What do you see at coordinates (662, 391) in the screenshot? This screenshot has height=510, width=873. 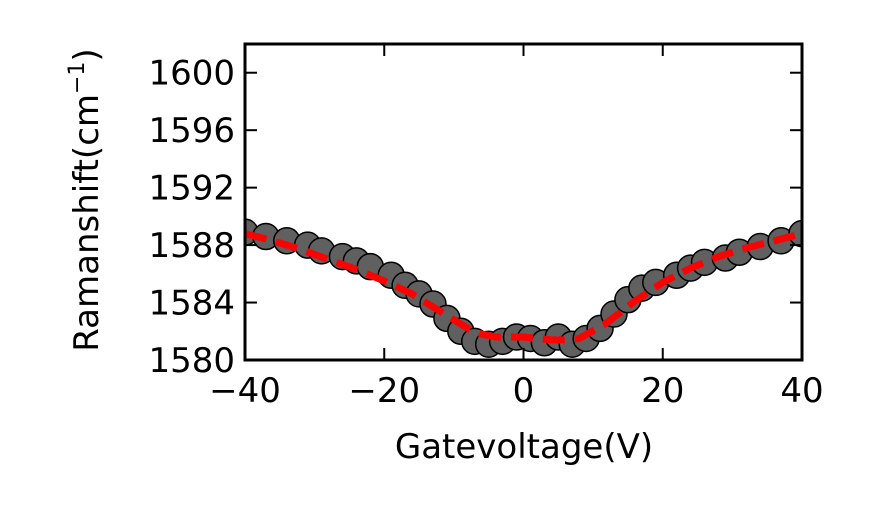 I see `x-tick-label: 20` at bounding box center [662, 391].